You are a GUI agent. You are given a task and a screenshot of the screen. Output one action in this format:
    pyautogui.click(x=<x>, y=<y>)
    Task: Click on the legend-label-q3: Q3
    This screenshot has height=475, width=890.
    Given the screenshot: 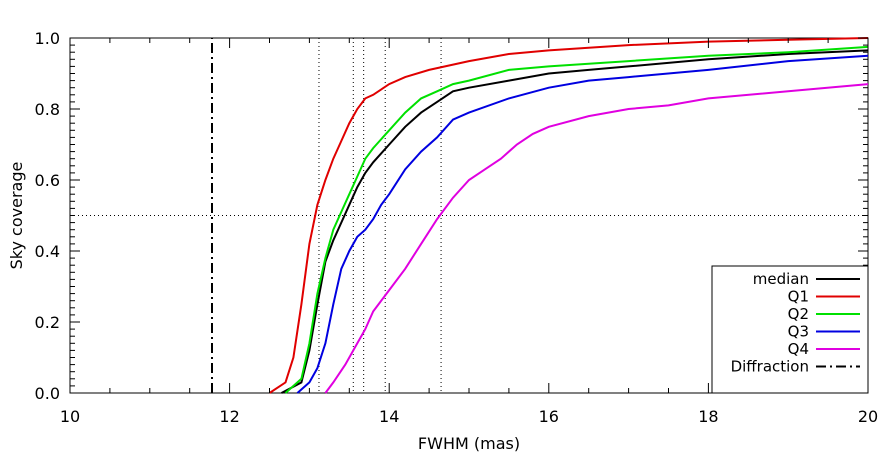 What is the action you would take?
    pyautogui.click(x=798, y=332)
    